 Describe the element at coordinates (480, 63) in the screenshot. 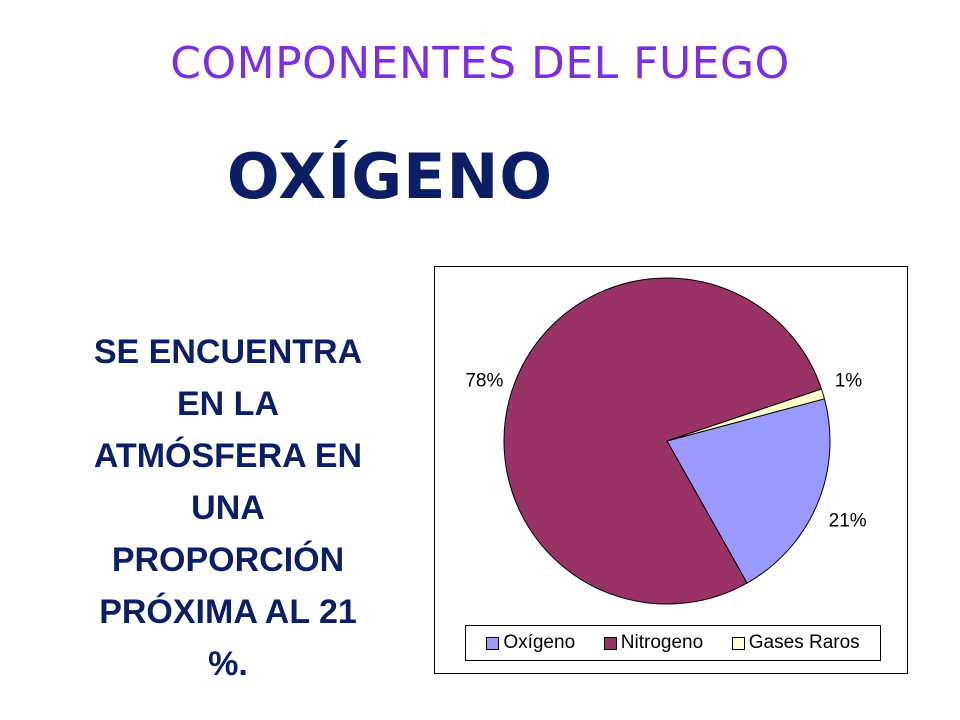

I see `slide-title: COMPONENTES DEL FUEGO` at that location.